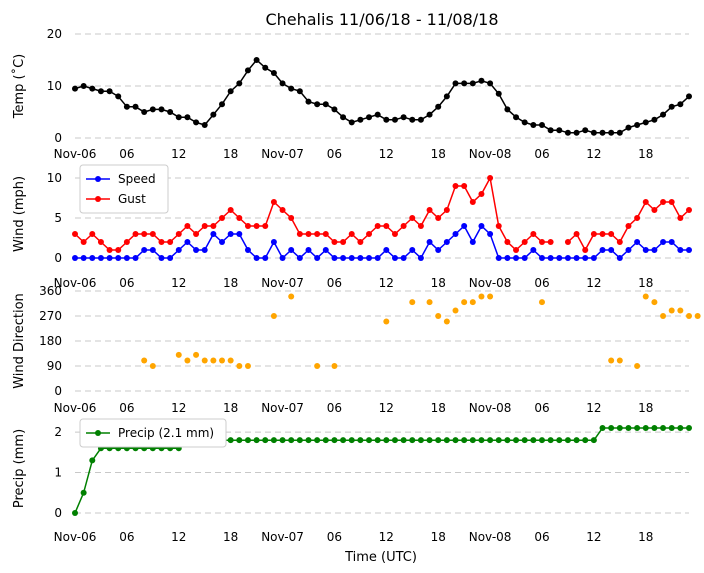 This screenshot has height=573, width=704. Describe the element at coordinates (382, 96) in the screenshot. I see `series-line` at that location.